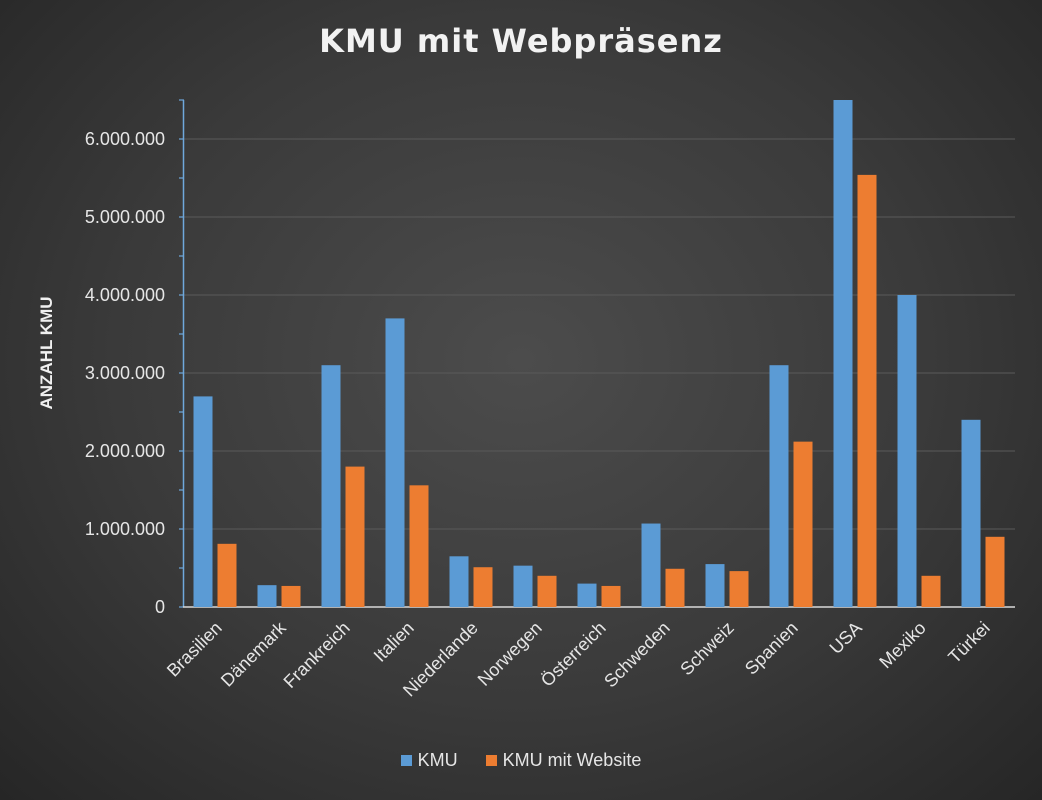  I want to click on x-tick-label: Frankreich, so click(317, 655).